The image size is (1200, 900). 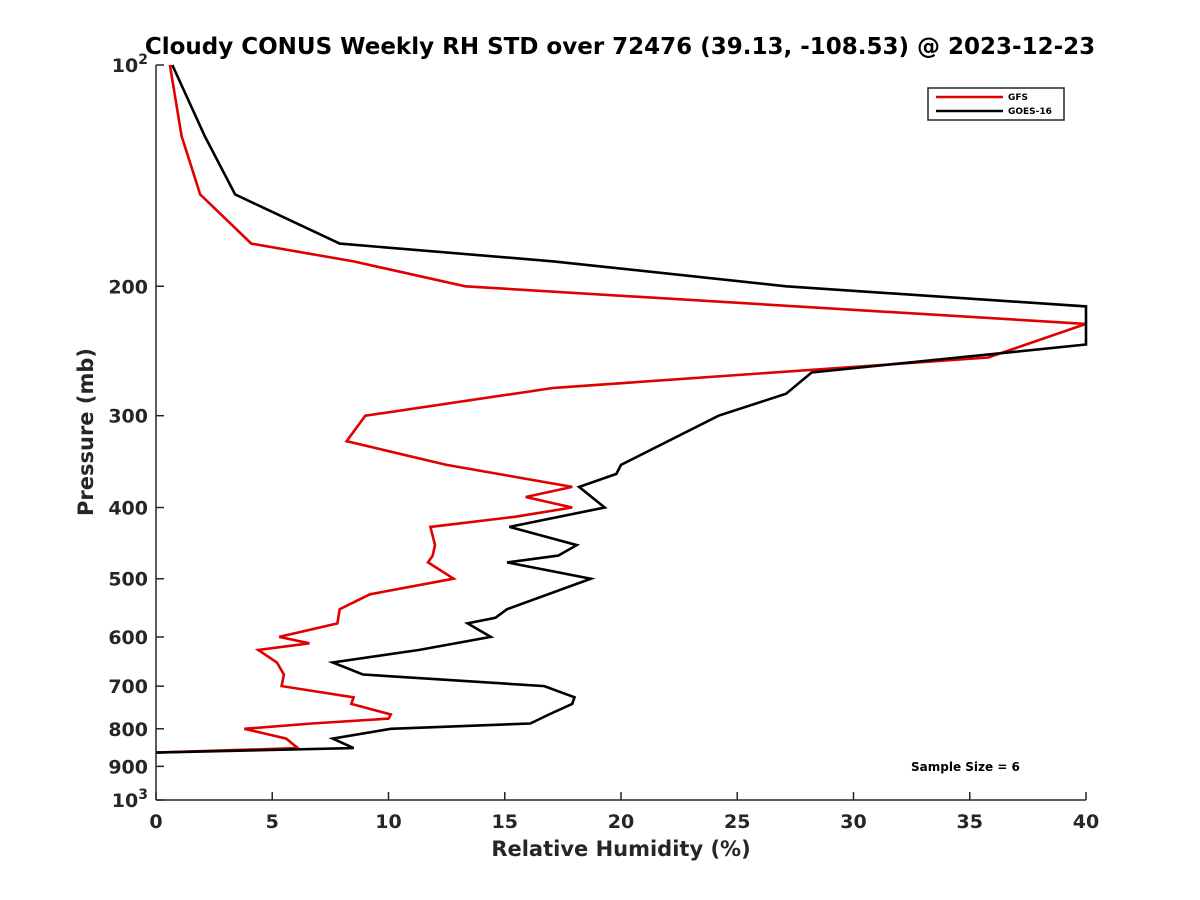 What do you see at coordinates (1030, 112) in the screenshot?
I see `legend-label-goes16: GOES-16` at bounding box center [1030, 112].